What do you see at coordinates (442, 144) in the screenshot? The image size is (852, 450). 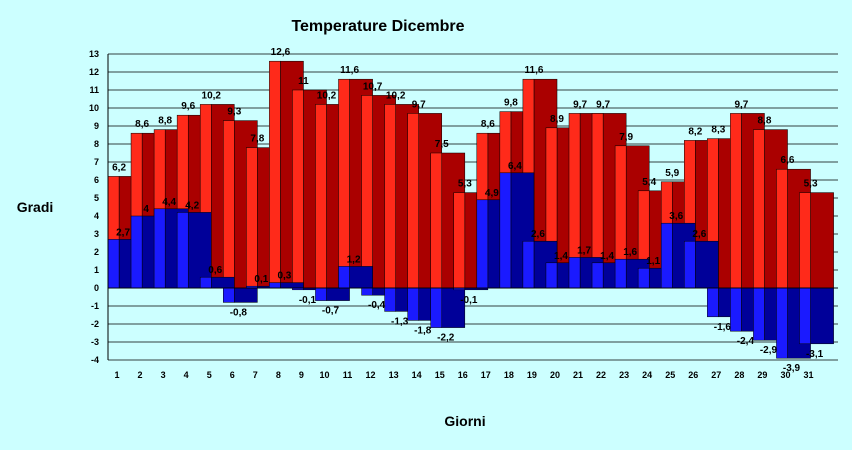 I see `max-data-label: 7,5` at bounding box center [442, 144].